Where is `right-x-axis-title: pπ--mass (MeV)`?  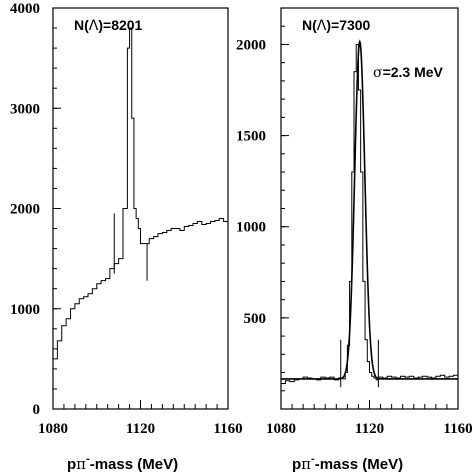
right-x-axis-title: pπ--mass (MeV) is located at coordinates (347, 463).